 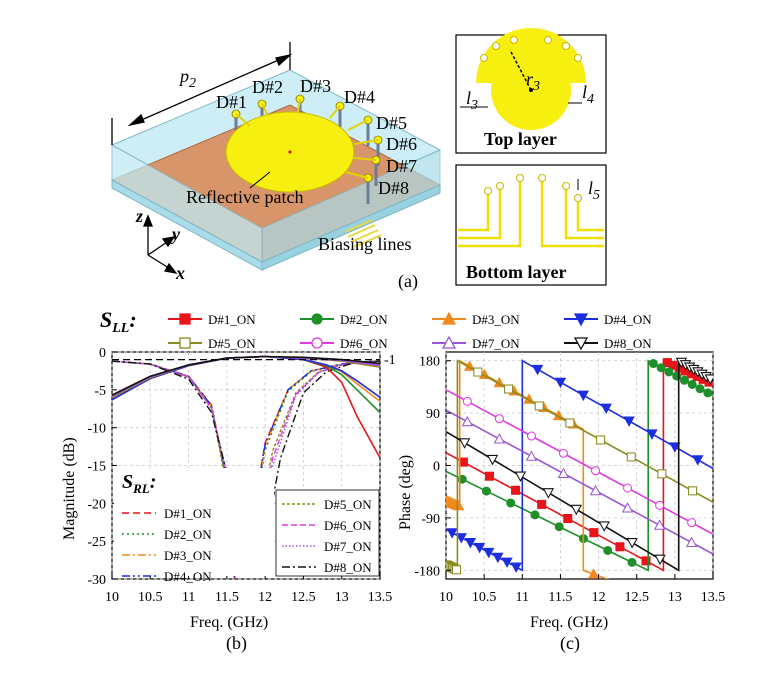 I want to click on xlabel-c: Freq. (GHz), so click(x=569, y=622).